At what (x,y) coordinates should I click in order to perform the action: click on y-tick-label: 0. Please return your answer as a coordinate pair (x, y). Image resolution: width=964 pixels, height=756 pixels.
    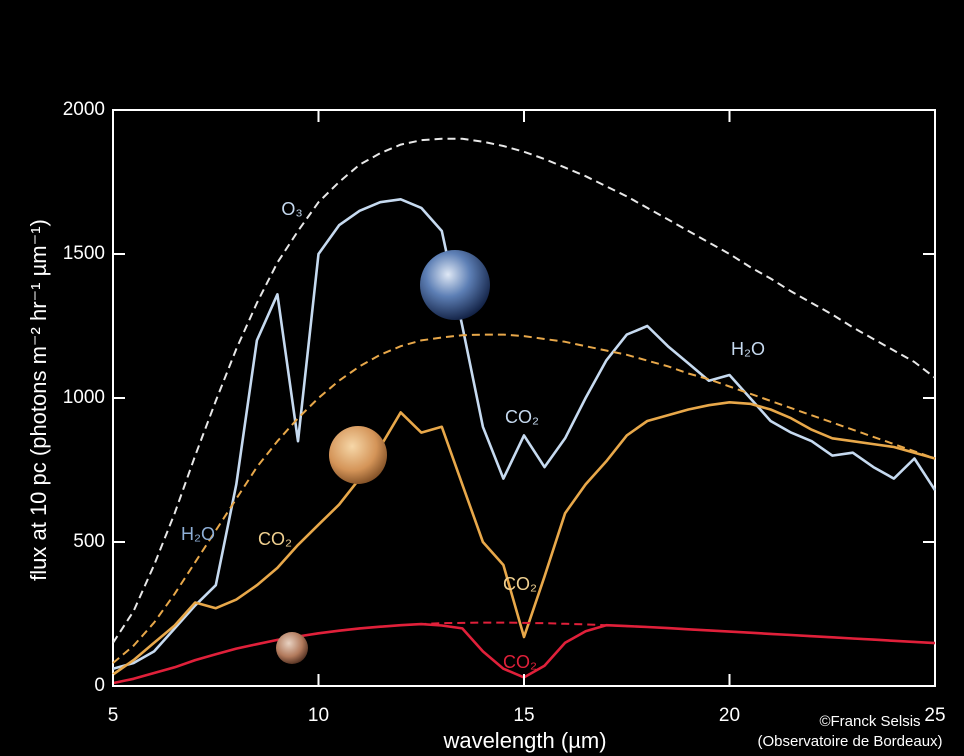
    Looking at the image, I should click on (99, 685).